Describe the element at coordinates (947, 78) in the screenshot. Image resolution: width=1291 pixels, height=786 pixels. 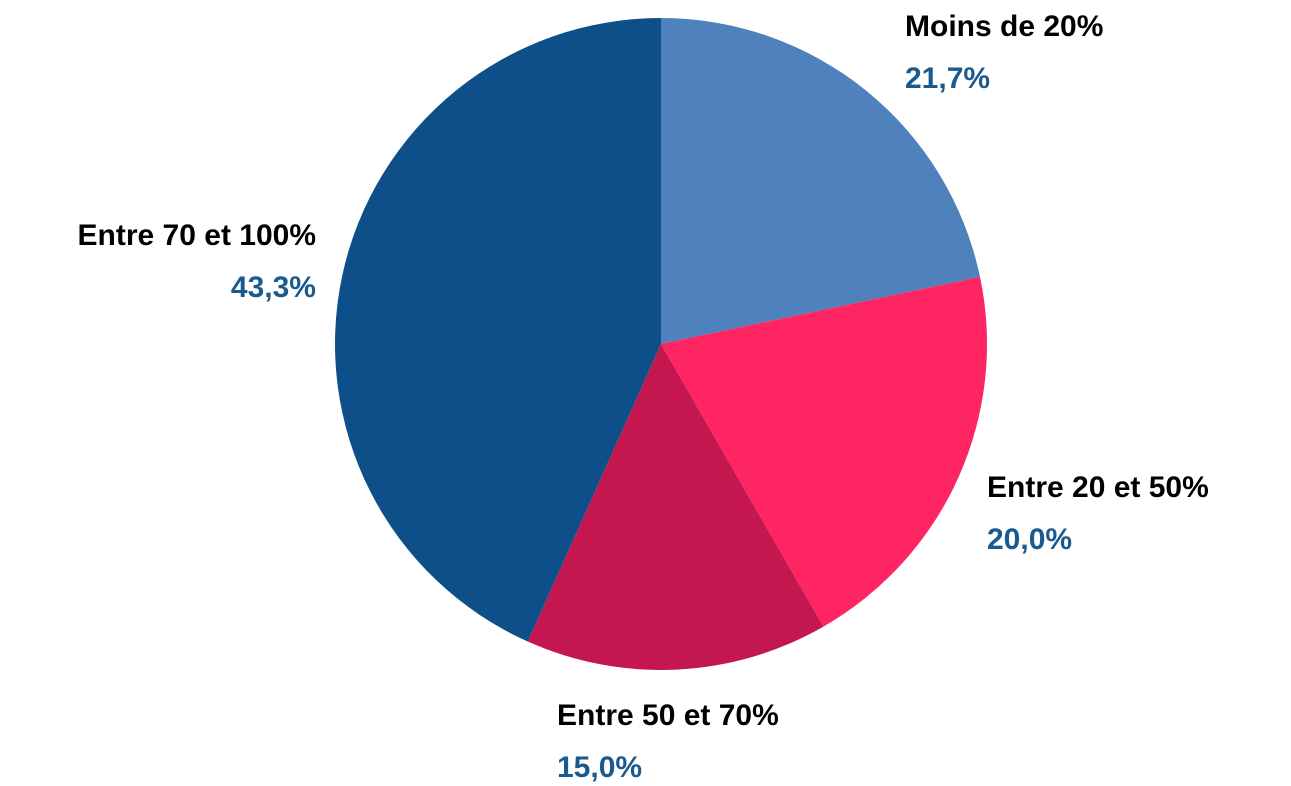
I see `slice-value-label: 21,7%` at that location.